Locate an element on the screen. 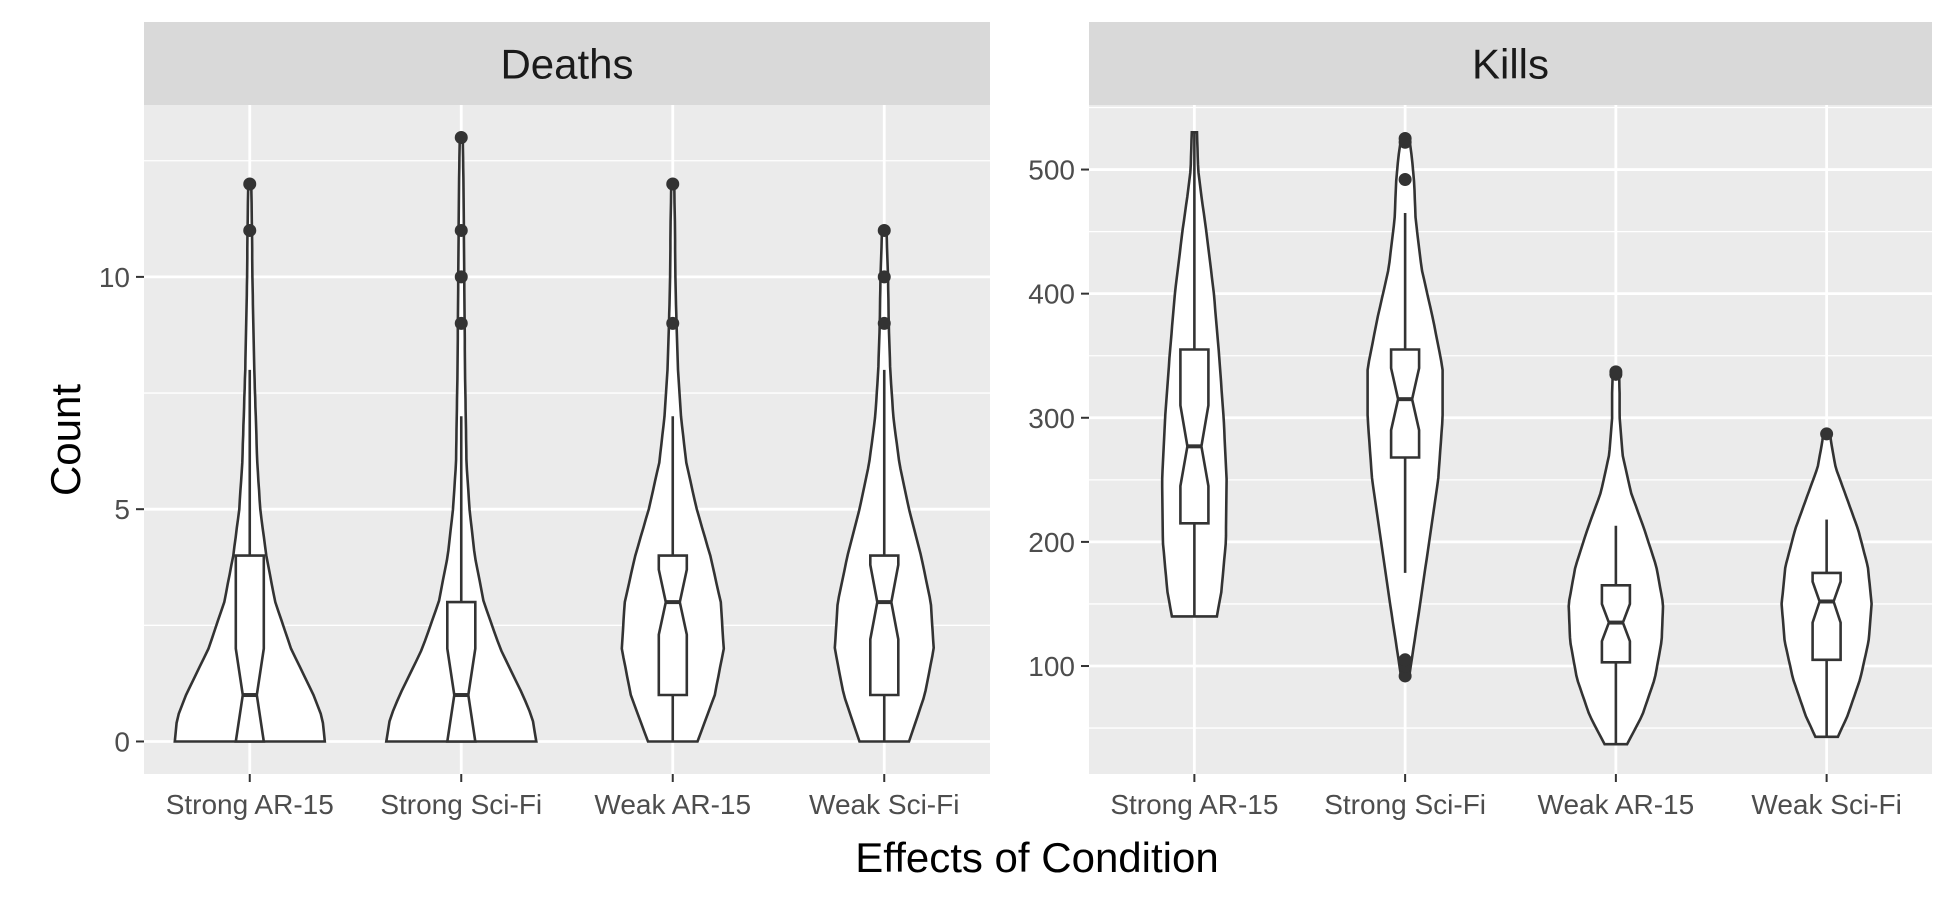  y-tick-label: 400 is located at coordinates (1051, 294).